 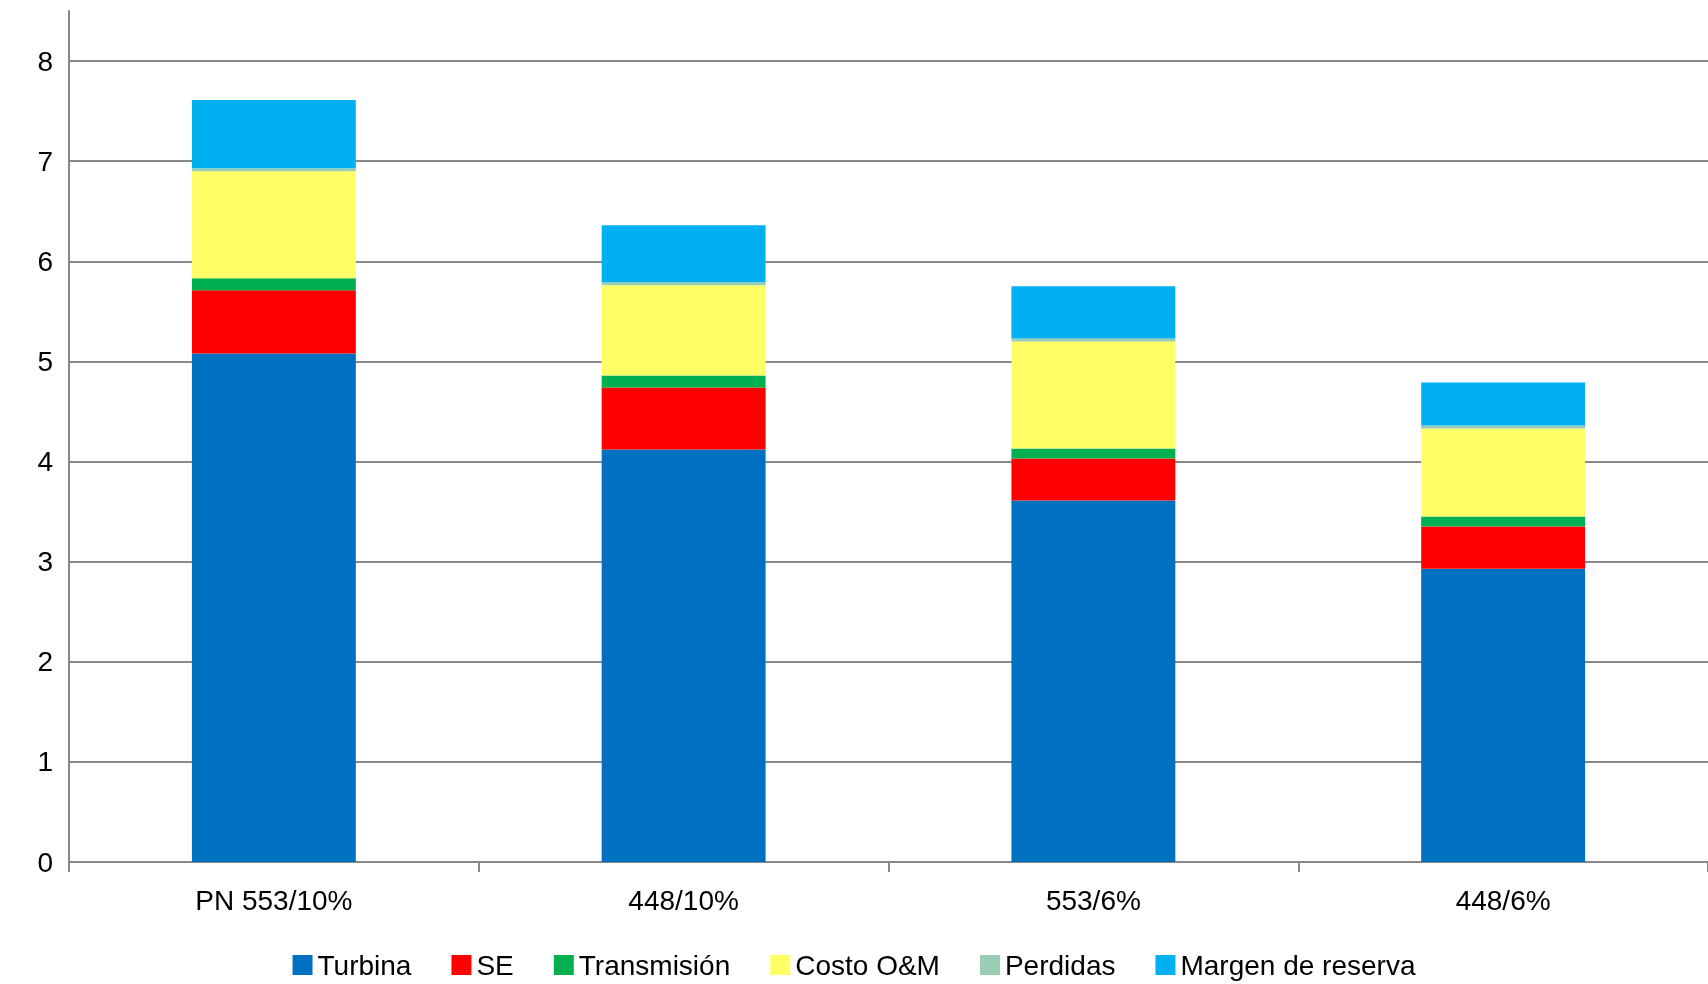 What do you see at coordinates (683, 900) in the screenshot?
I see `x-tick-label: 448/10%` at bounding box center [683, 900].